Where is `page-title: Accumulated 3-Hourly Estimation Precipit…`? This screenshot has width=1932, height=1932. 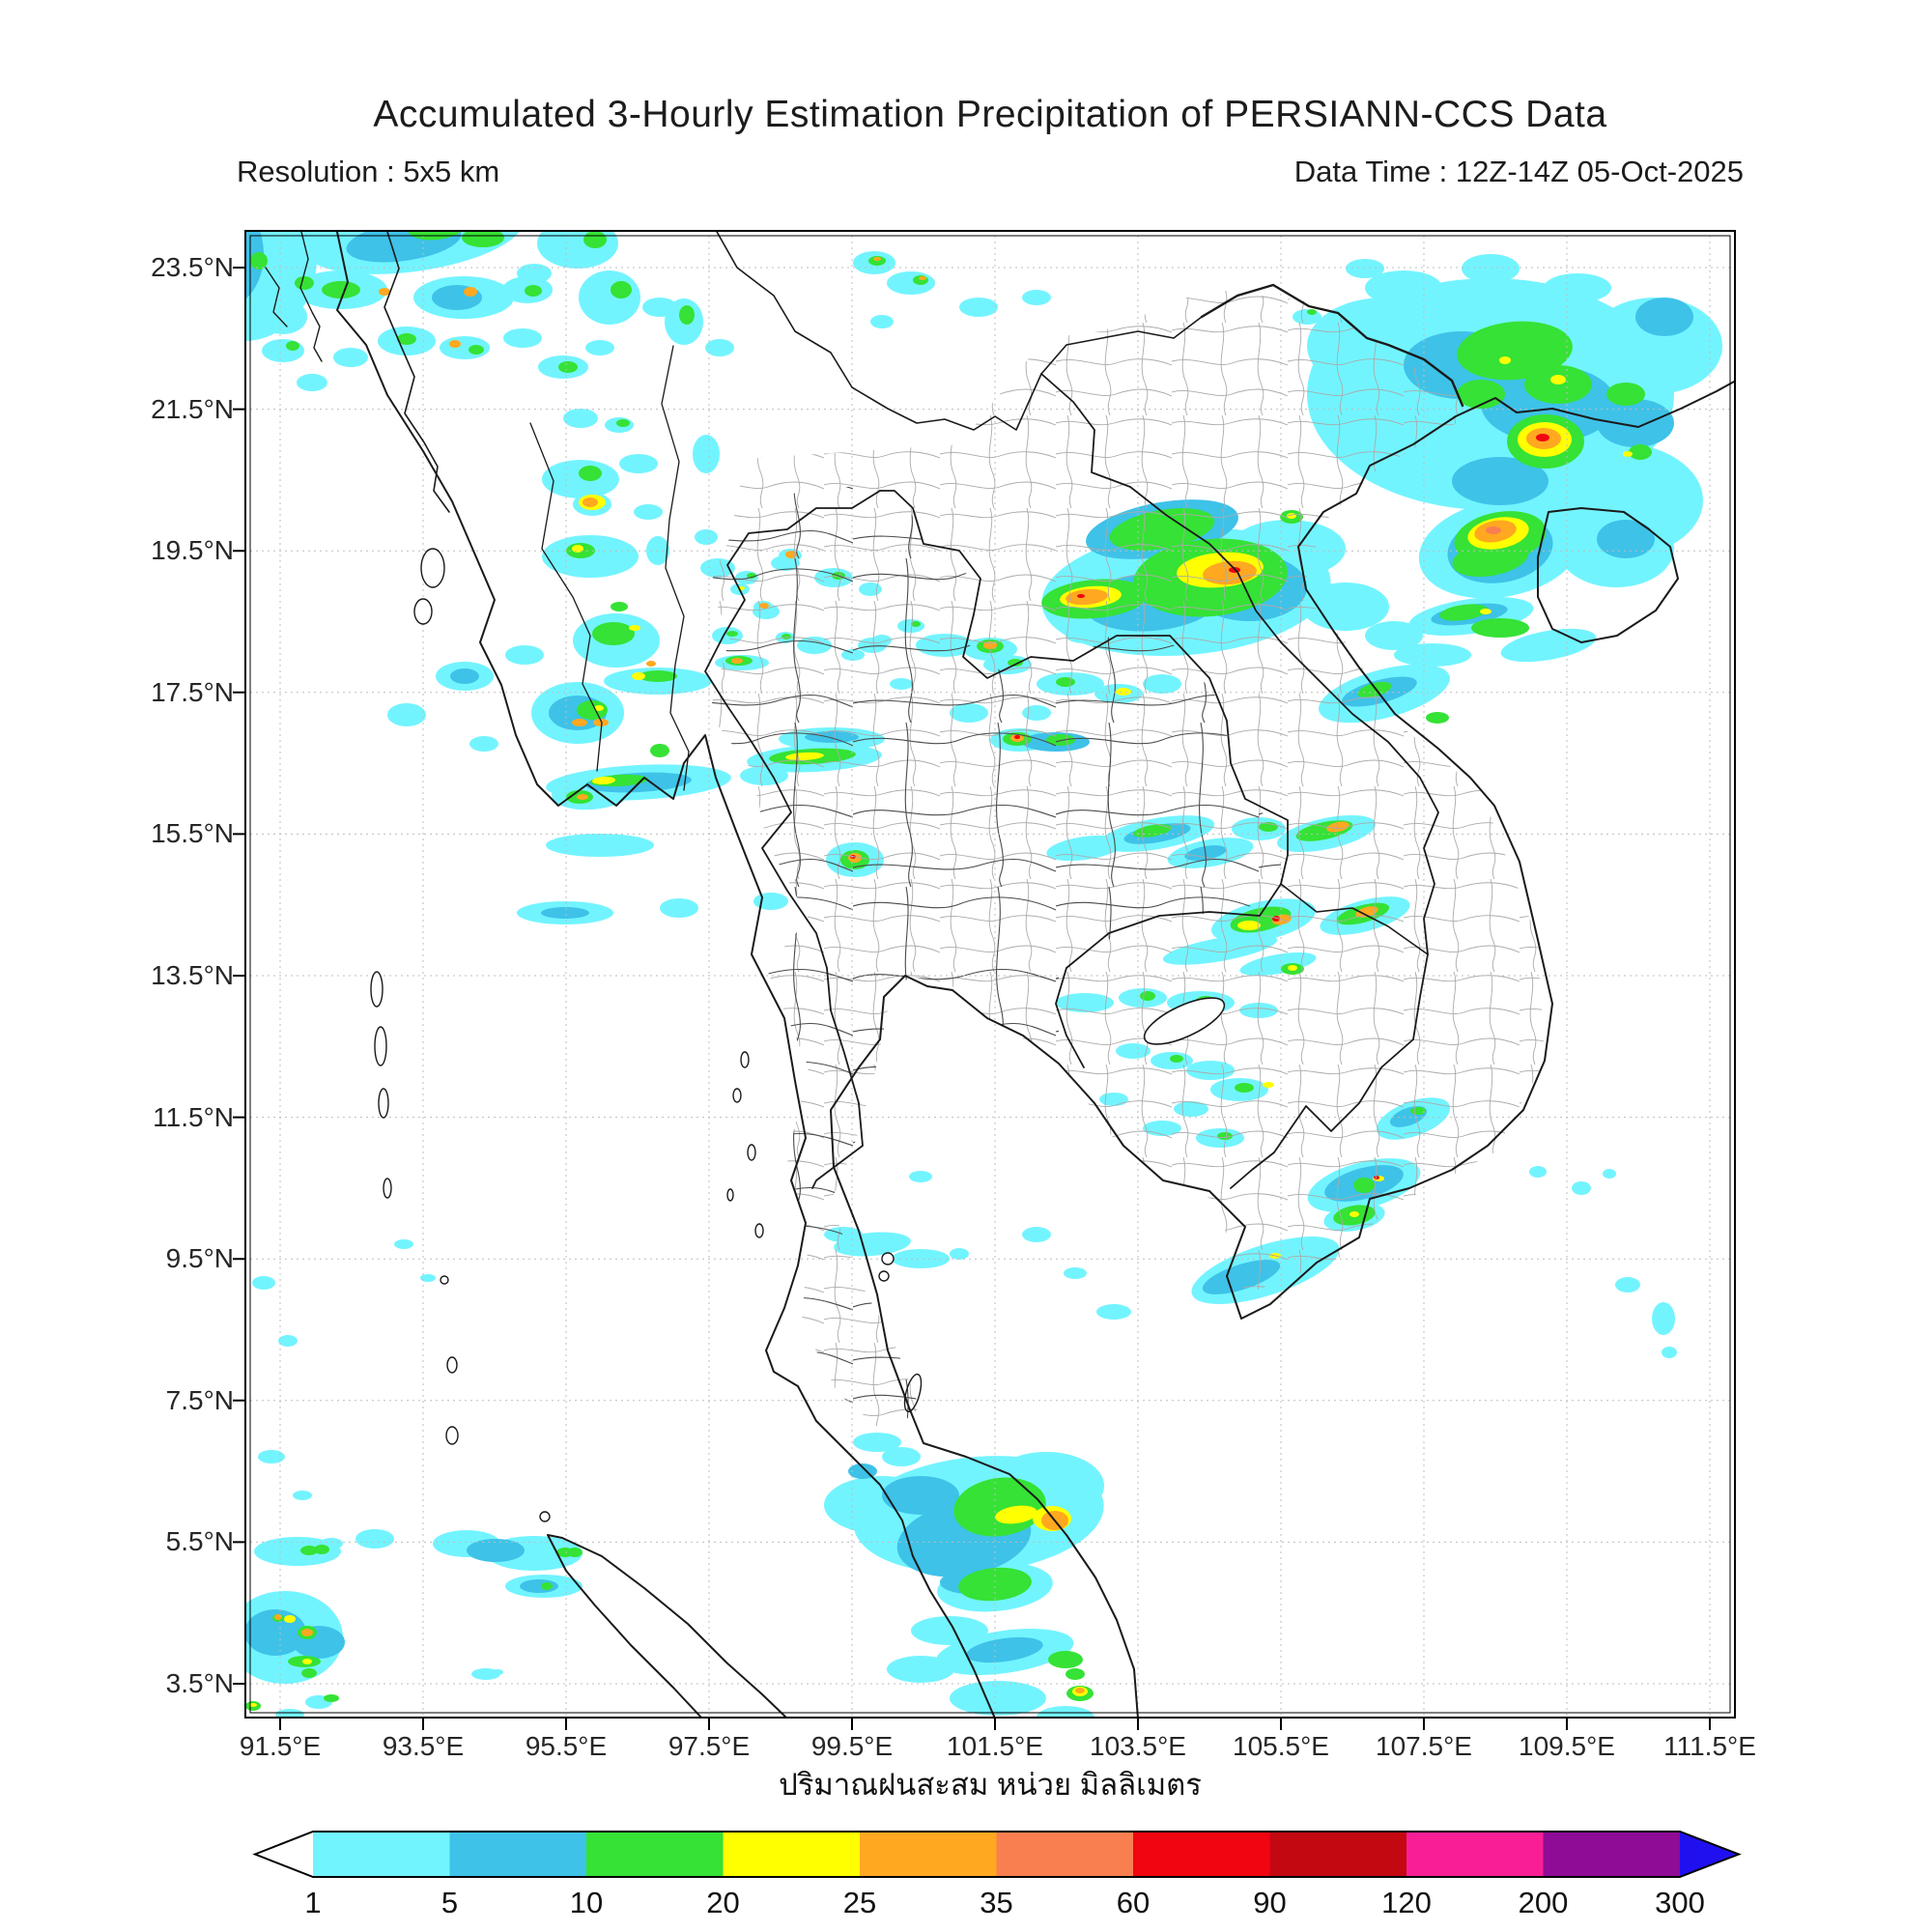 page-title: Accumulated 3-Hourly Estimation Precipit… is located at coordinates (990, 114).